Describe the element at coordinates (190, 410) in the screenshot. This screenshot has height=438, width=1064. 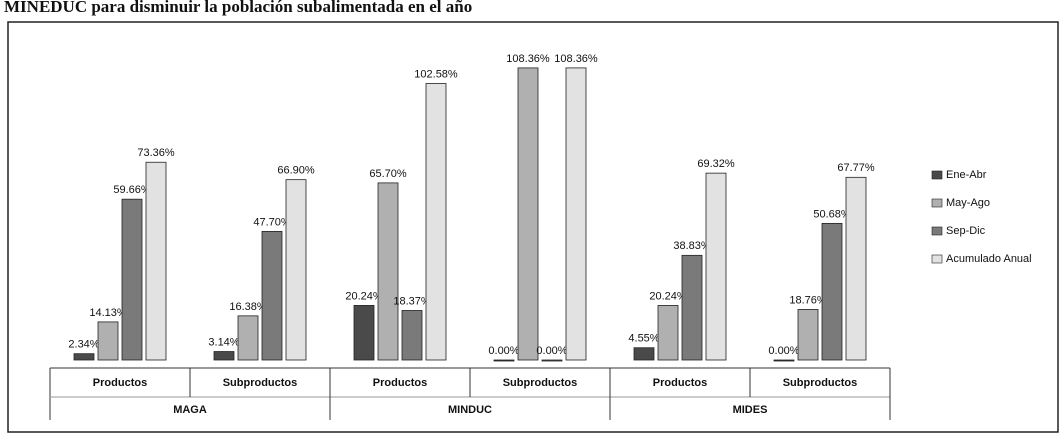
I see `group-label: MAGA` at that location.